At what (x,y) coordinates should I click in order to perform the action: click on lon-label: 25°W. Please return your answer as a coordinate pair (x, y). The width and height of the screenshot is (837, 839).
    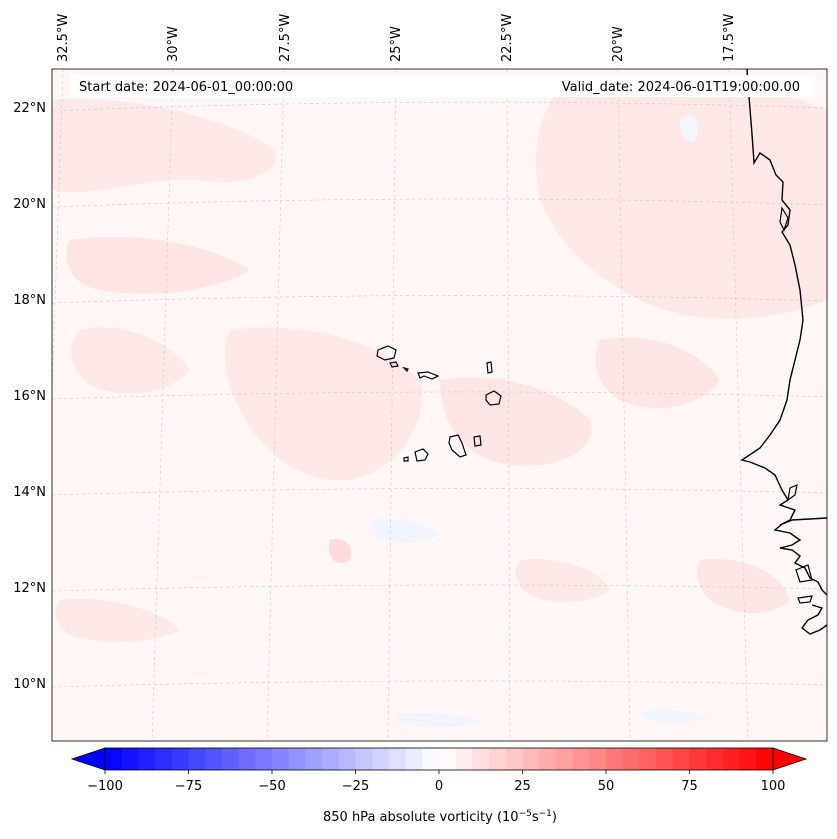
    Looking at the image, I should click on (396, 44).